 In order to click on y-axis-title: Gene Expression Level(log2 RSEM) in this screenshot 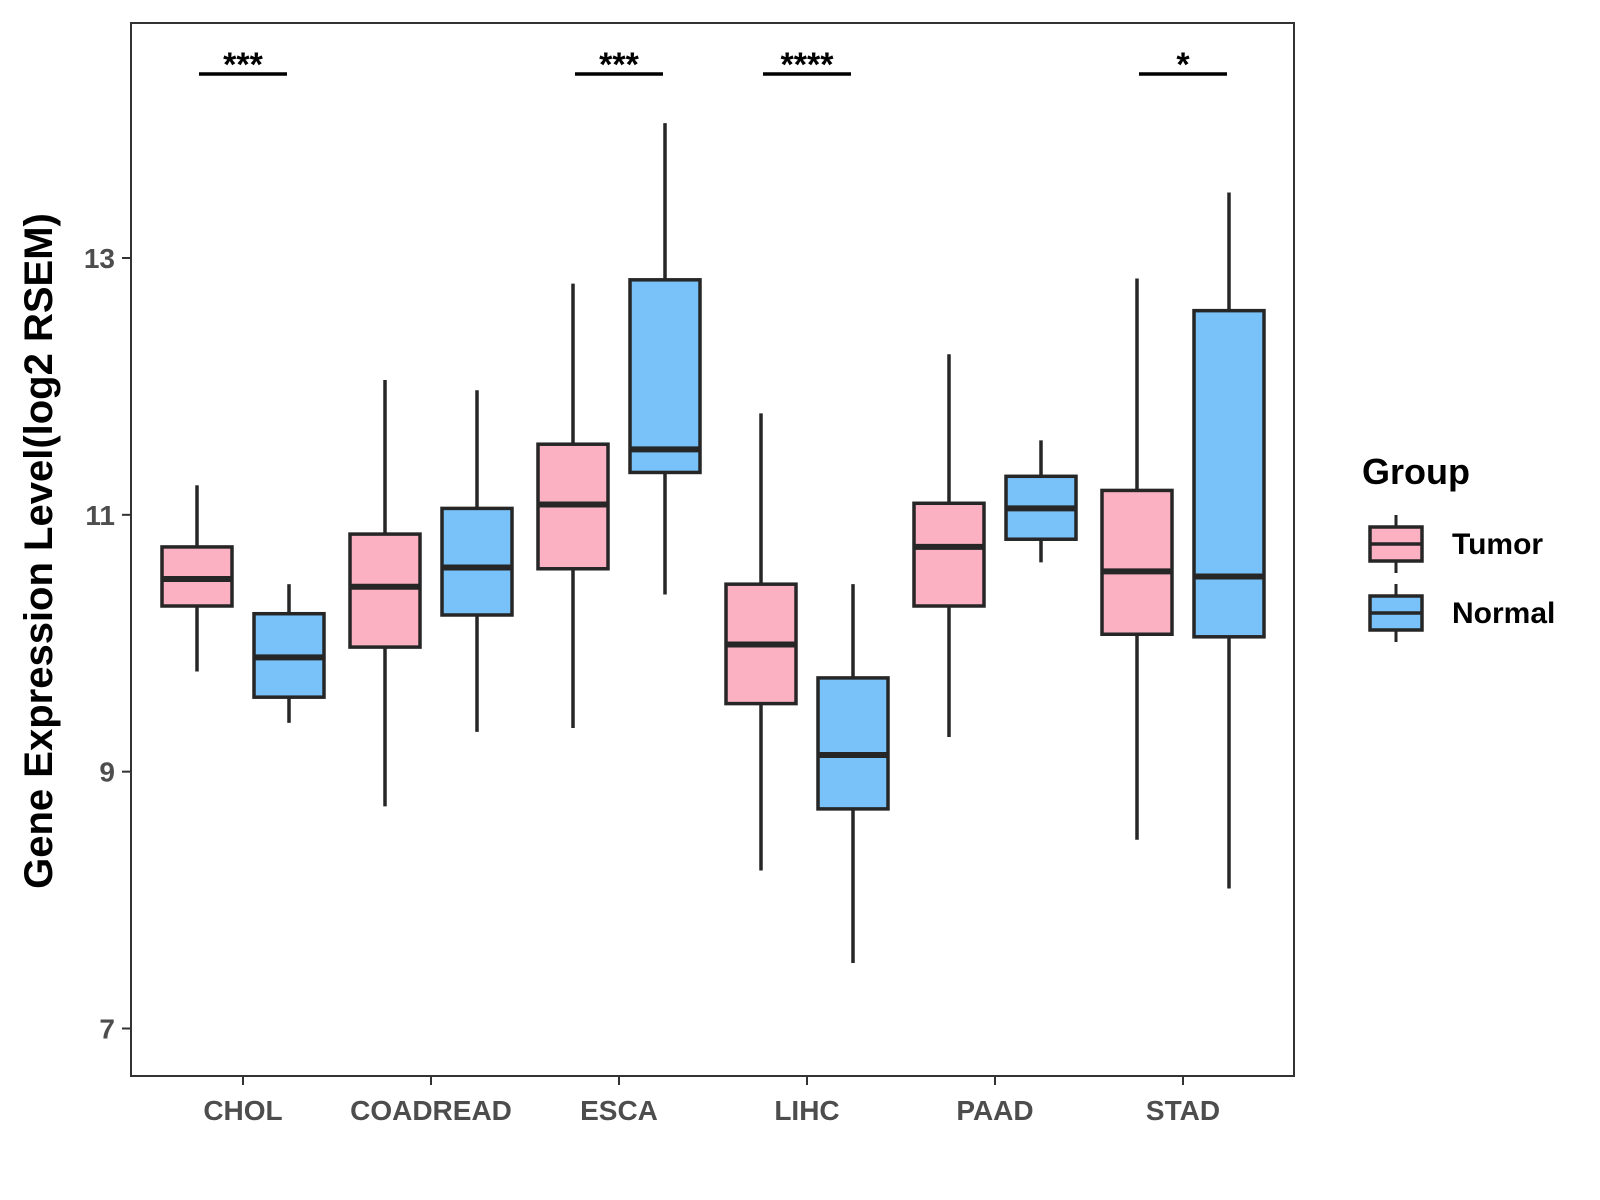, I will do `click(39, 551)`.